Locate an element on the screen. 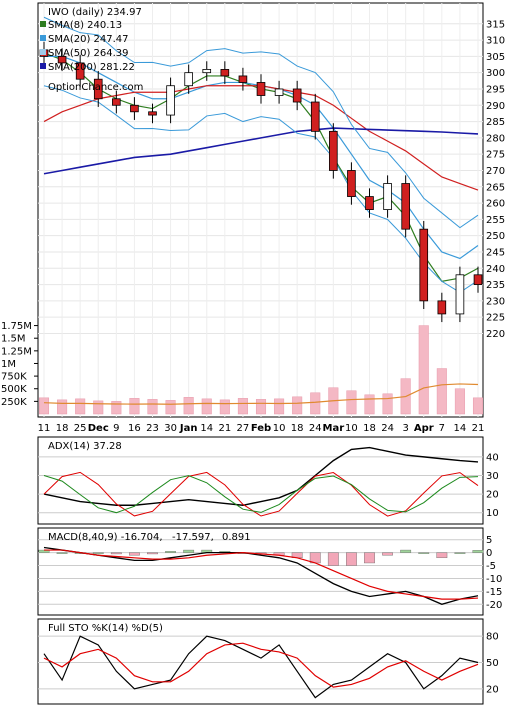 This screenshot has height=706, width=526. x-tick-label: 10 is located at coordinates (279, 428).